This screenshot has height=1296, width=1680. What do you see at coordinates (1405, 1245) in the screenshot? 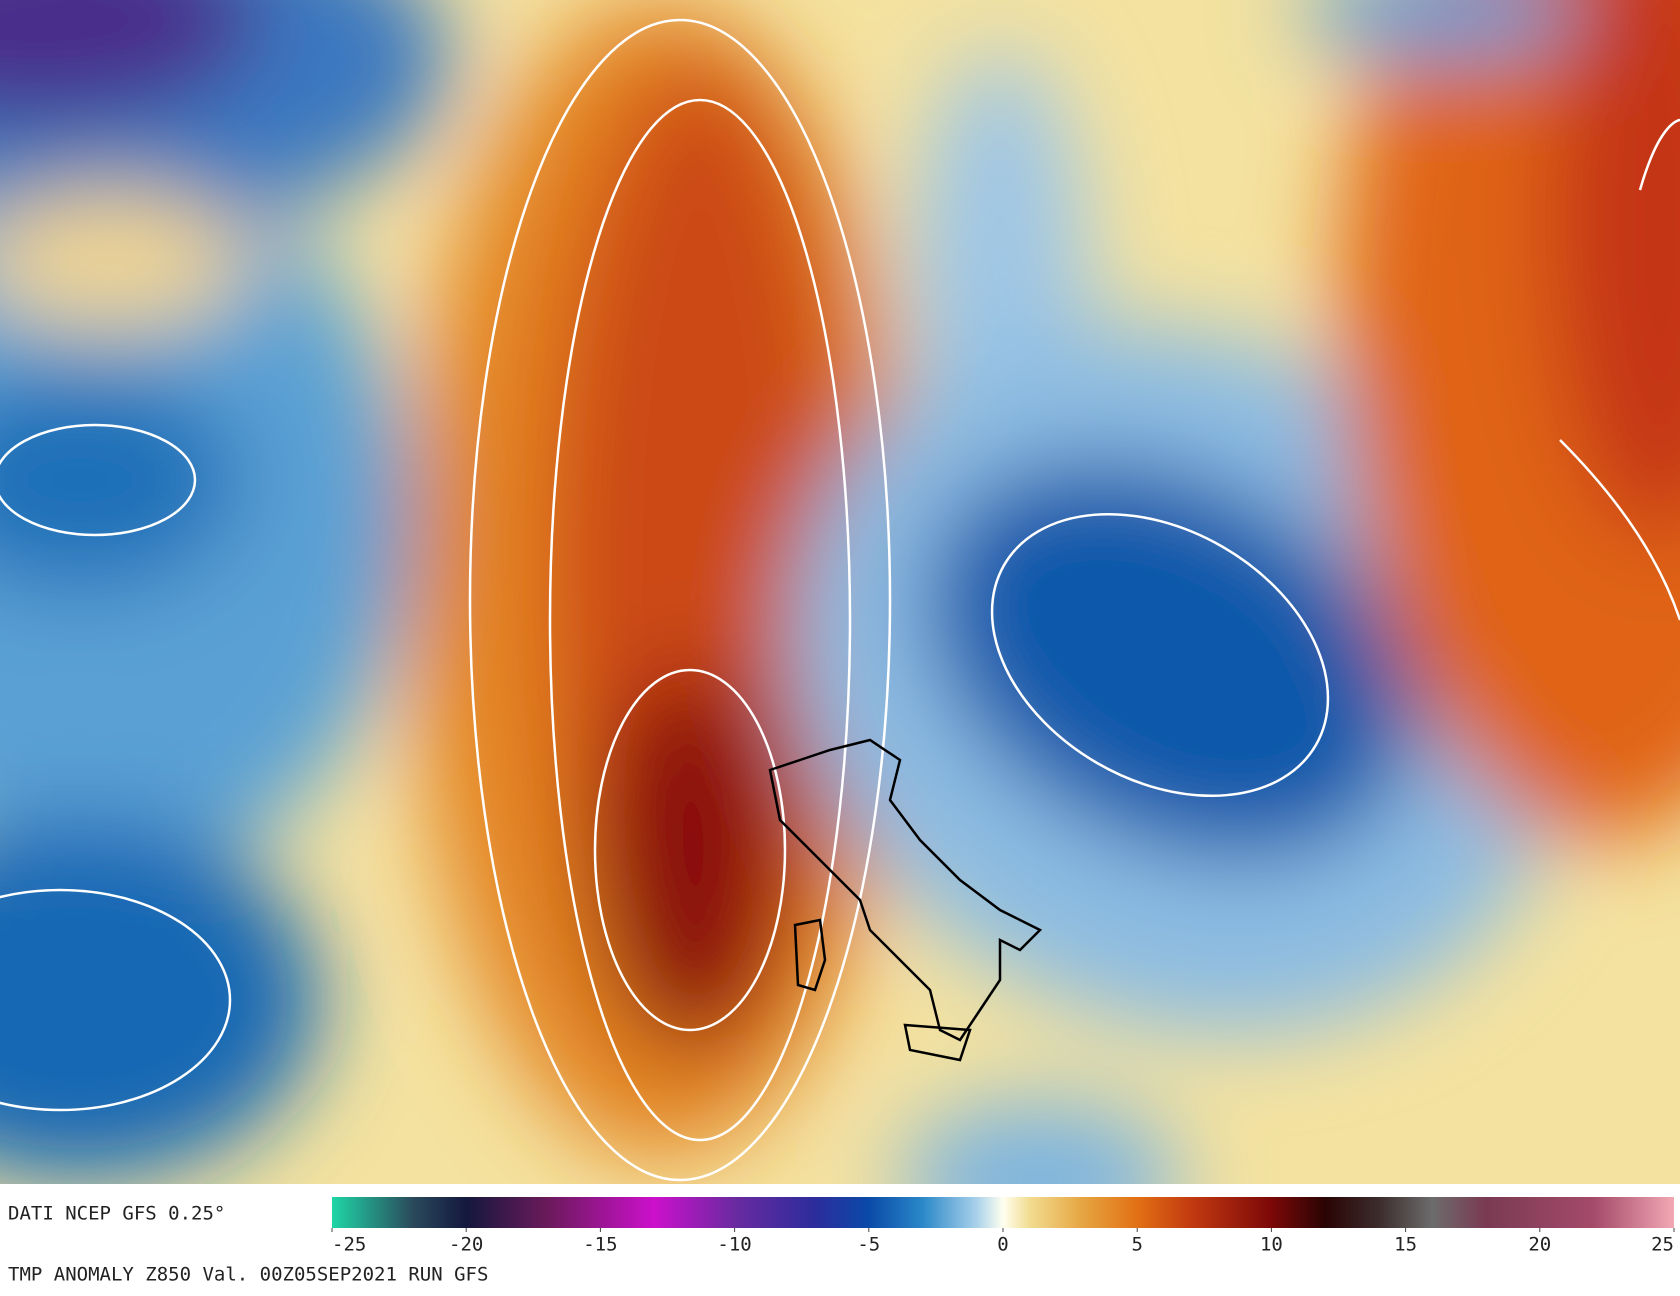
I see `colorbar-tick-label: 15` at bounding box center [1405, 1245].